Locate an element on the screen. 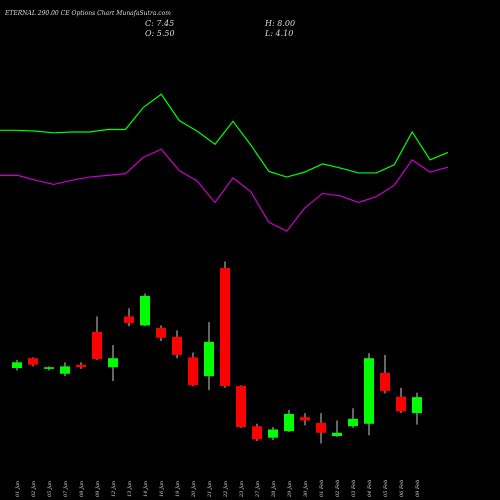 This screenshot has height=500, width=500. x-tick-label: 22 Jan is located at coordinates (226, 489).